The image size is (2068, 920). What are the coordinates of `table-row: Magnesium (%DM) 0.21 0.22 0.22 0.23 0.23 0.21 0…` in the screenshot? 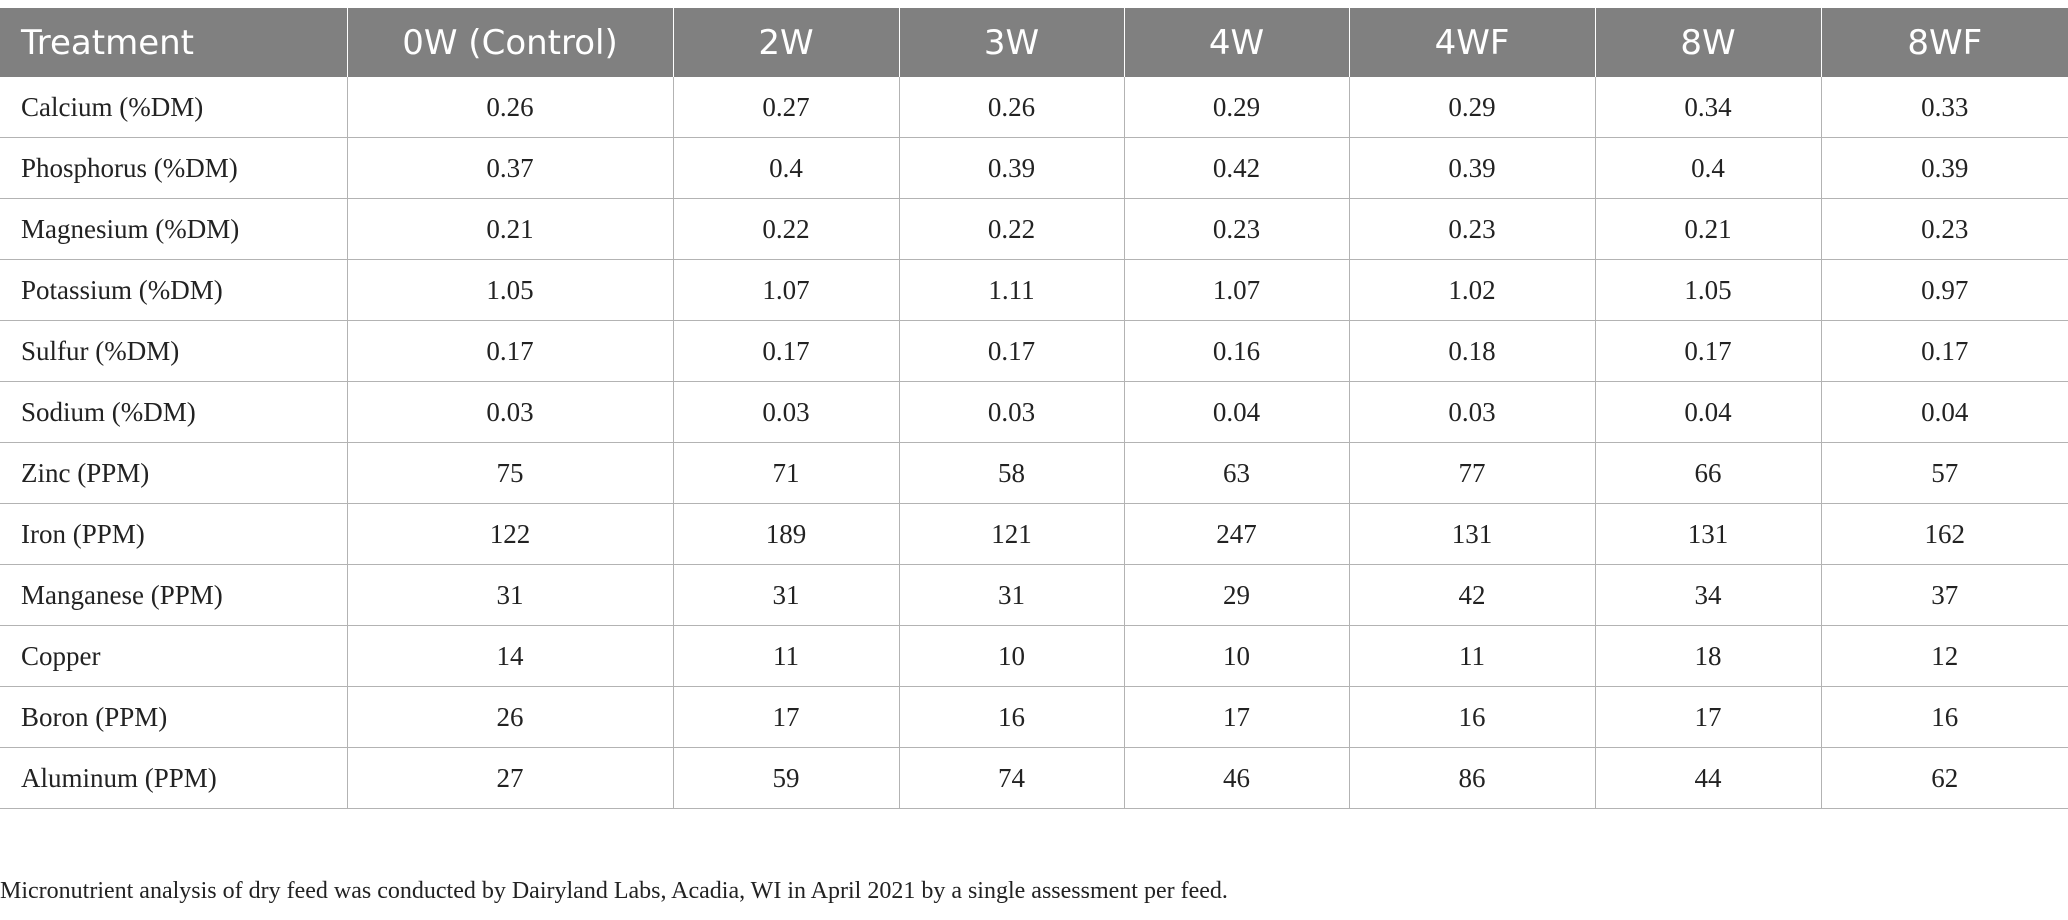 It's located at (1034, 229).